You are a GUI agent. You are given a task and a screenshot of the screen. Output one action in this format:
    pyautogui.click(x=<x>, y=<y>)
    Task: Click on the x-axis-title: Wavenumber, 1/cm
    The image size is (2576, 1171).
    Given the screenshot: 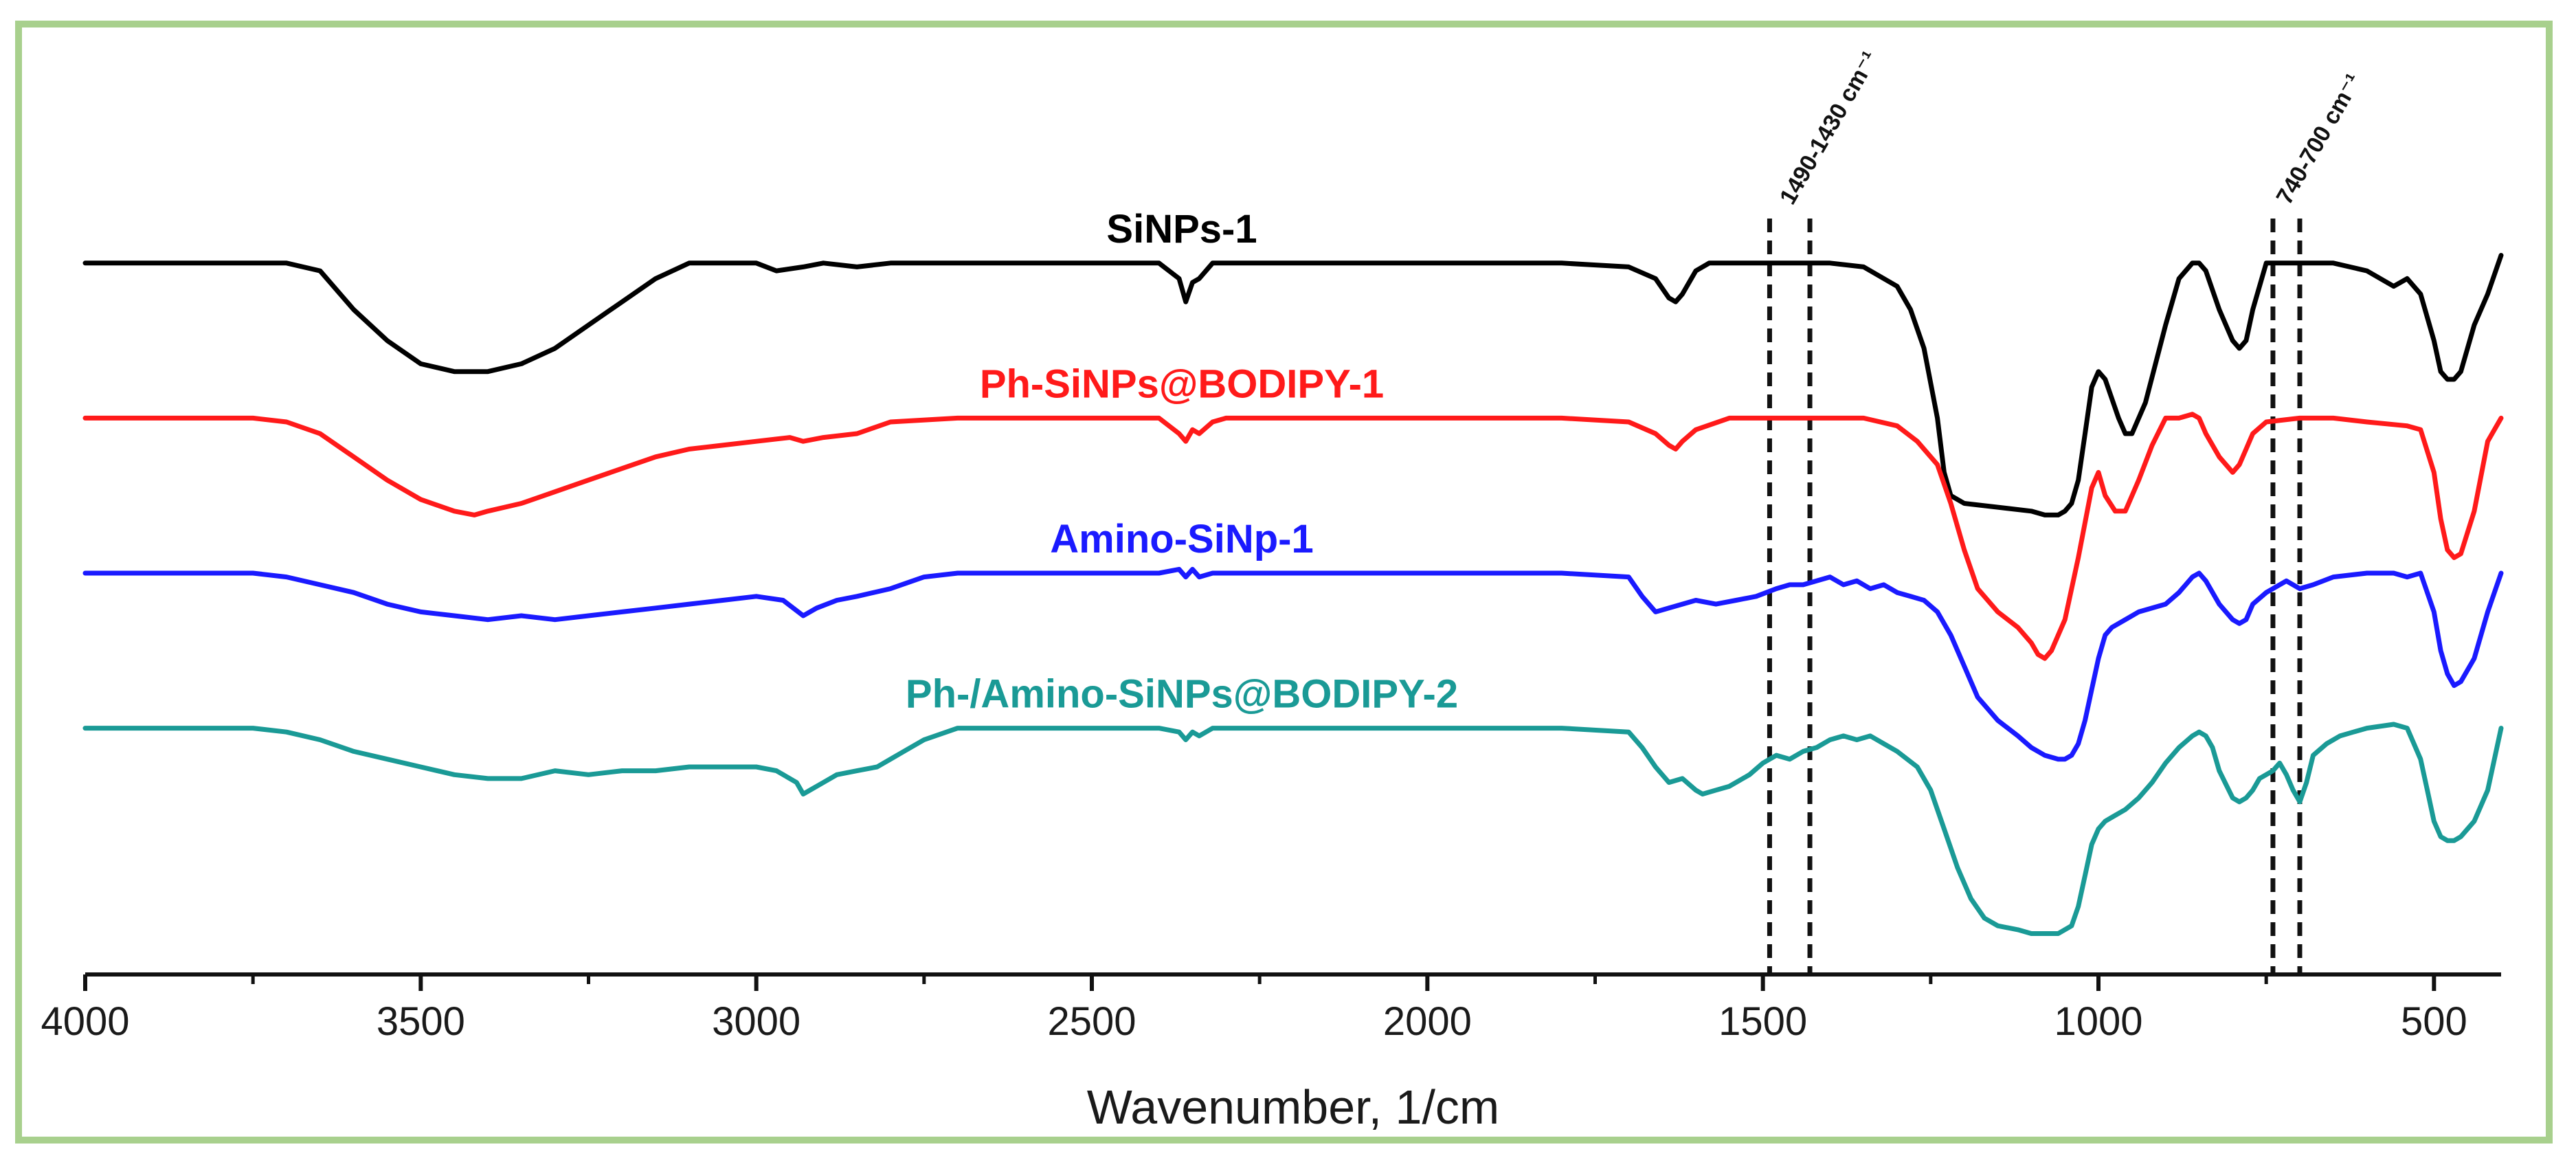 What is the action you would take?
    pyautogui.click(x=1293, y=1107)
    